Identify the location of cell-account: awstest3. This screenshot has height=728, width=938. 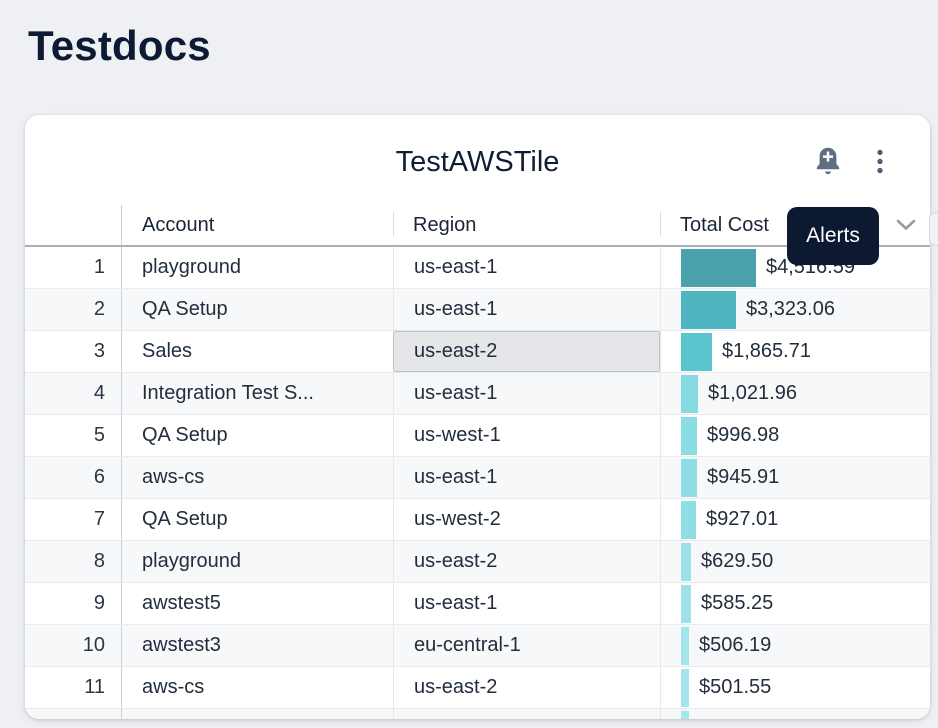
(181, 645).